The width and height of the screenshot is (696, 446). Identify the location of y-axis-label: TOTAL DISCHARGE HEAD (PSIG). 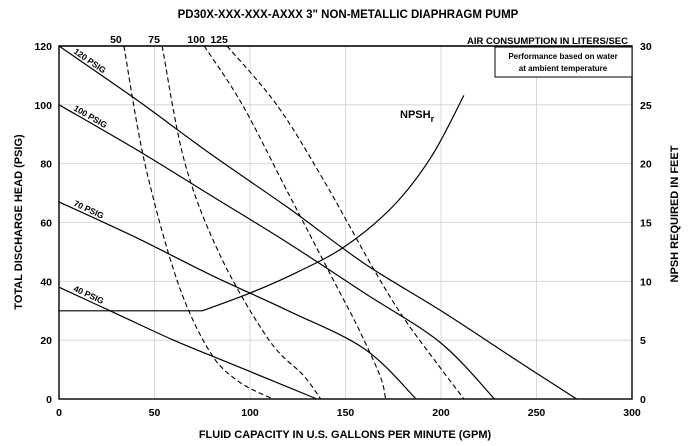
(19, 222).